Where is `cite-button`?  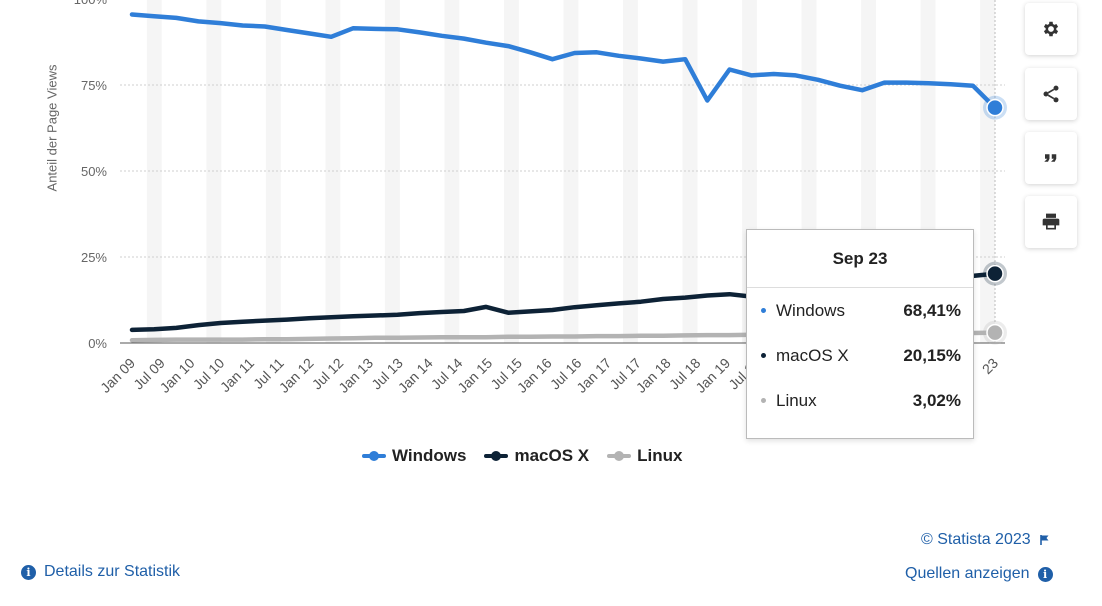 cite-button is located at coordinates (1051, 158).